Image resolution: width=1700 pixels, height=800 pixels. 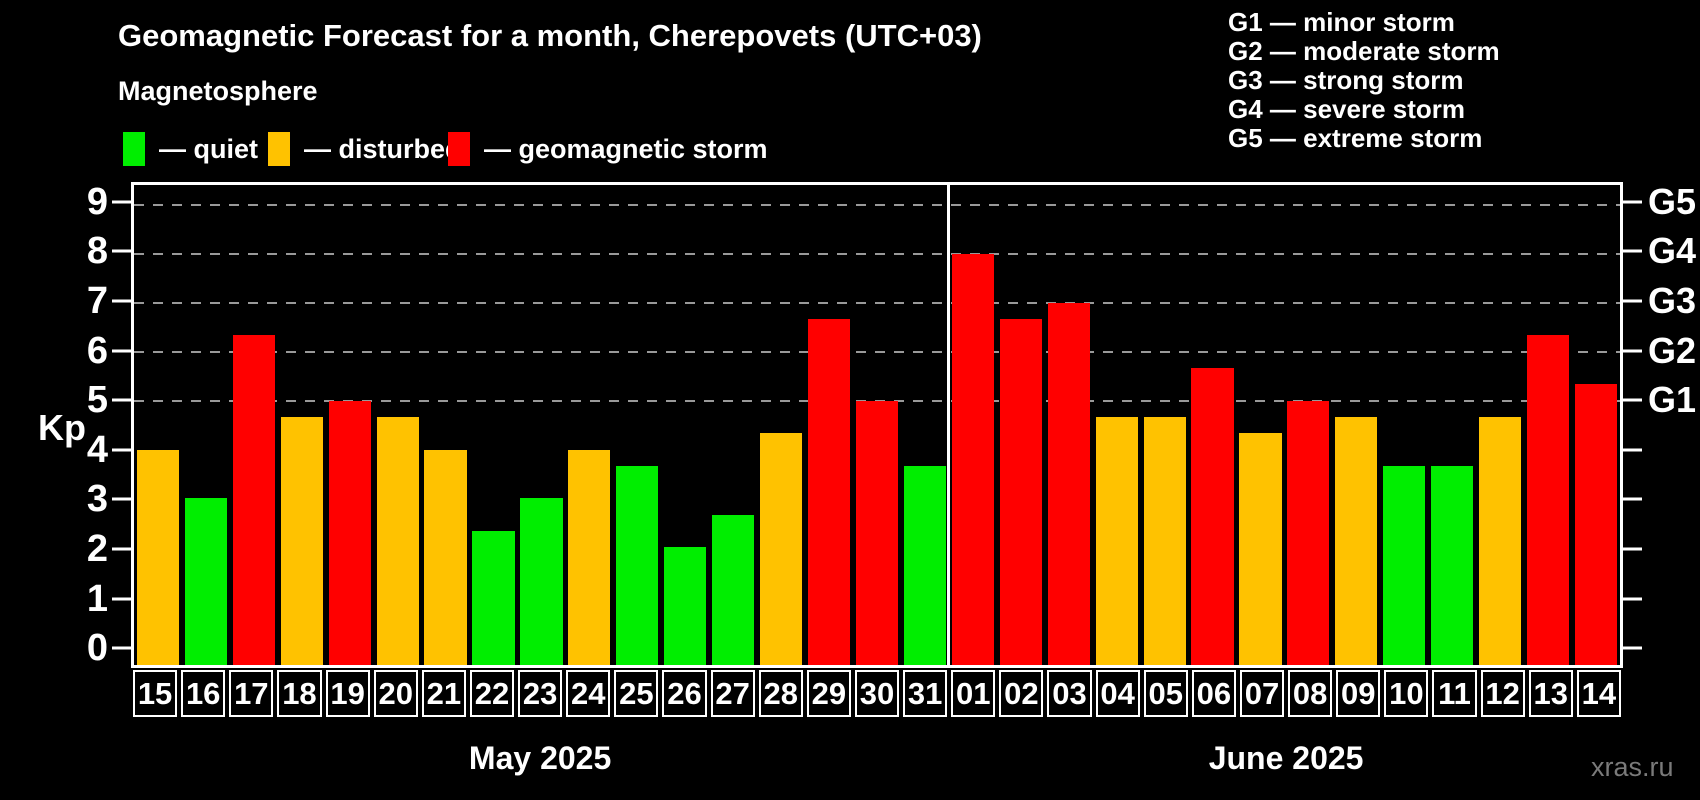 I want to click on y-axis-label: Kp, so click(x=62, y=427).